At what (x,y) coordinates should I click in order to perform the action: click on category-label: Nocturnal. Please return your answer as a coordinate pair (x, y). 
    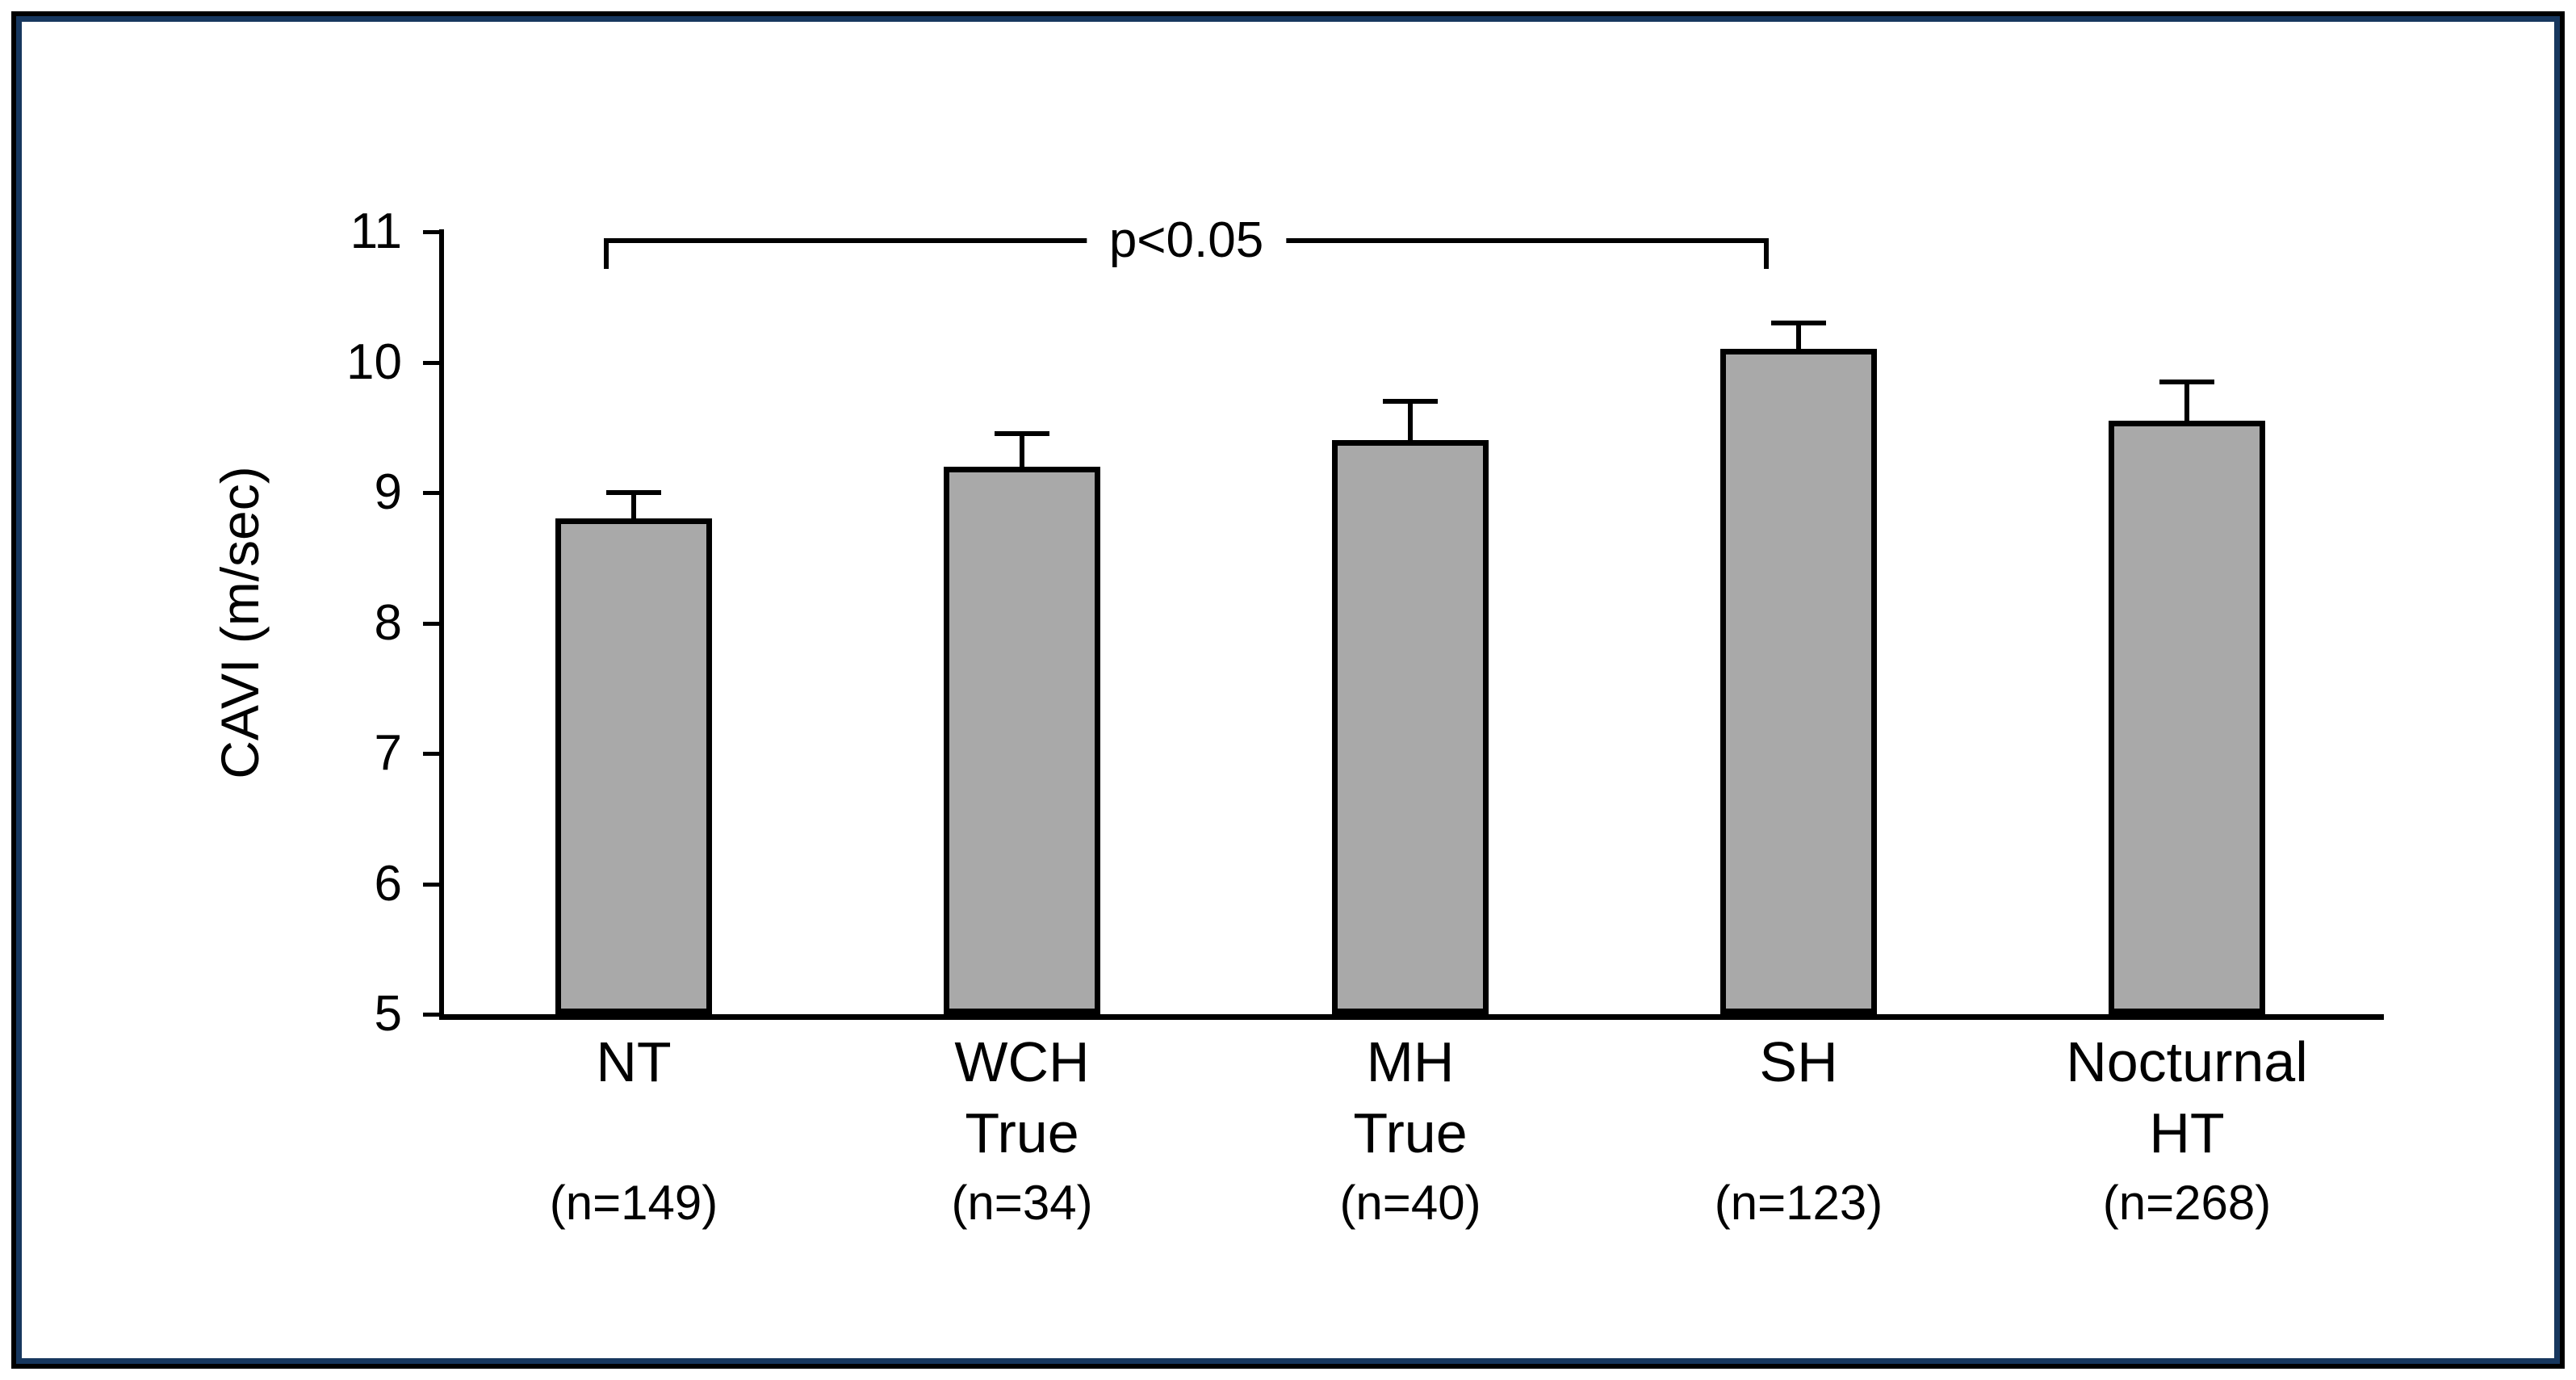
    Looking at the image, I should click on (2187, 1061).